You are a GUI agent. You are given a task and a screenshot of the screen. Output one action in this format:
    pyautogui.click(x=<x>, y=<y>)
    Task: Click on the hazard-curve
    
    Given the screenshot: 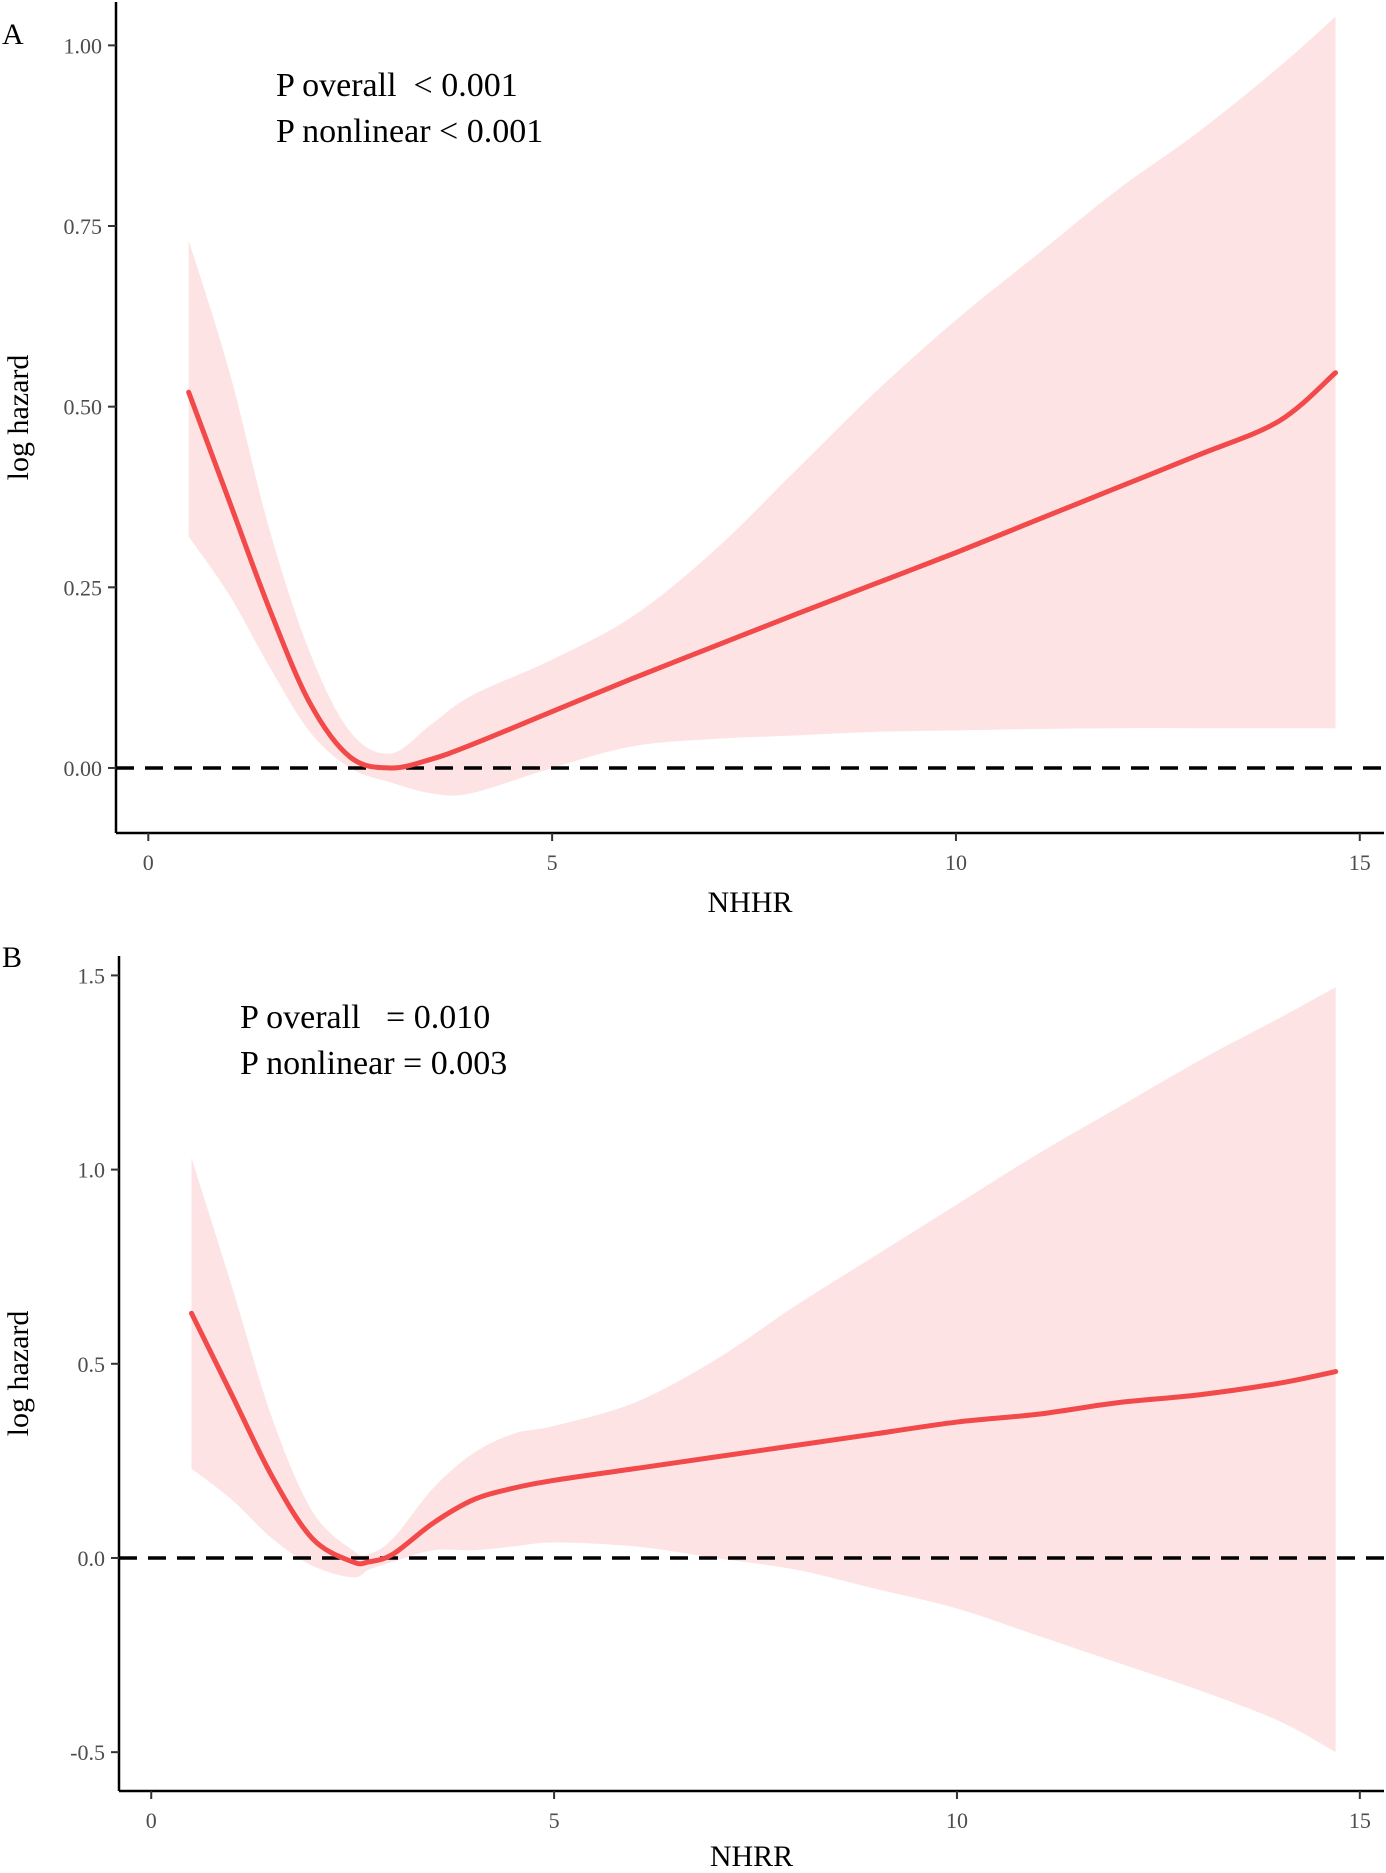 What is the action you would take?
    pyautogui.click(x=764, y=1438)
    